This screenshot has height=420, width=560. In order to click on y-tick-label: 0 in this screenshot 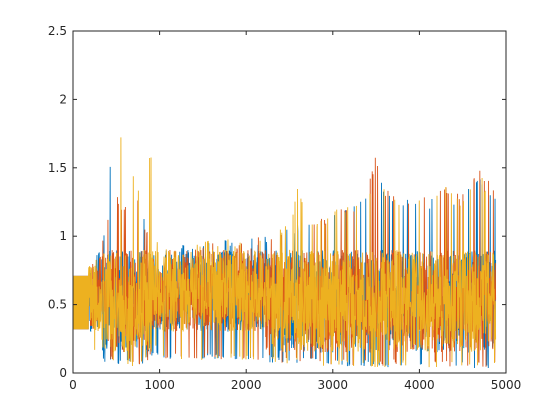, I will do `click(63, 373)`.